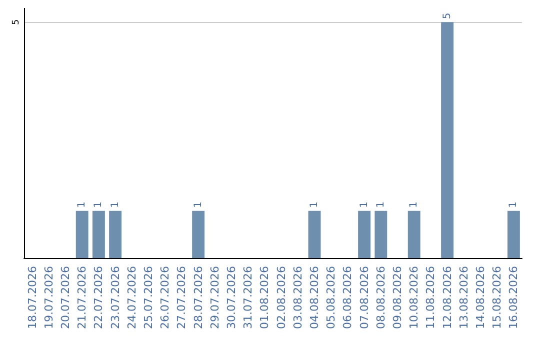  I want to click on x-tick-label: 16.08.2026, so click(513, 298).